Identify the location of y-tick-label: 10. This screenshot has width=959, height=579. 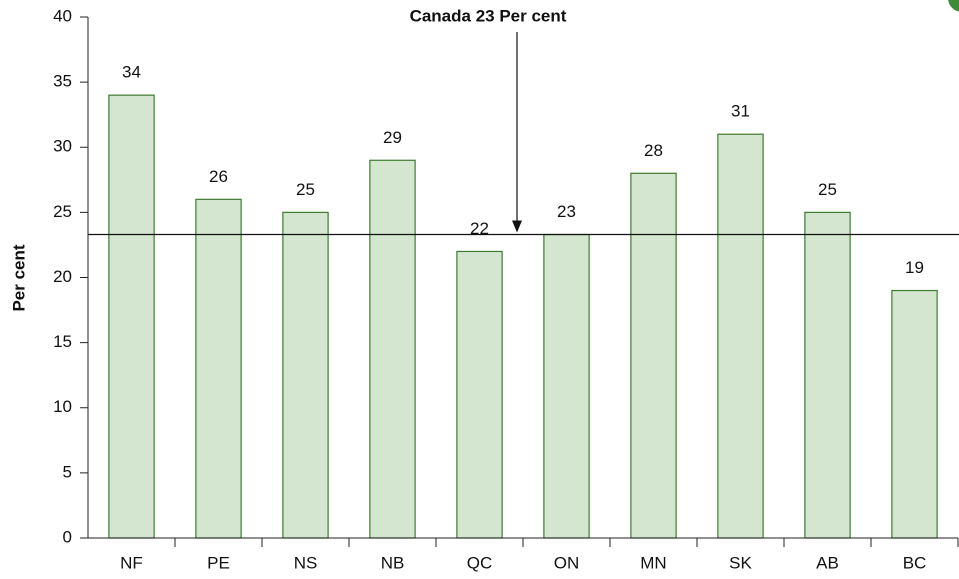
(62, 406).